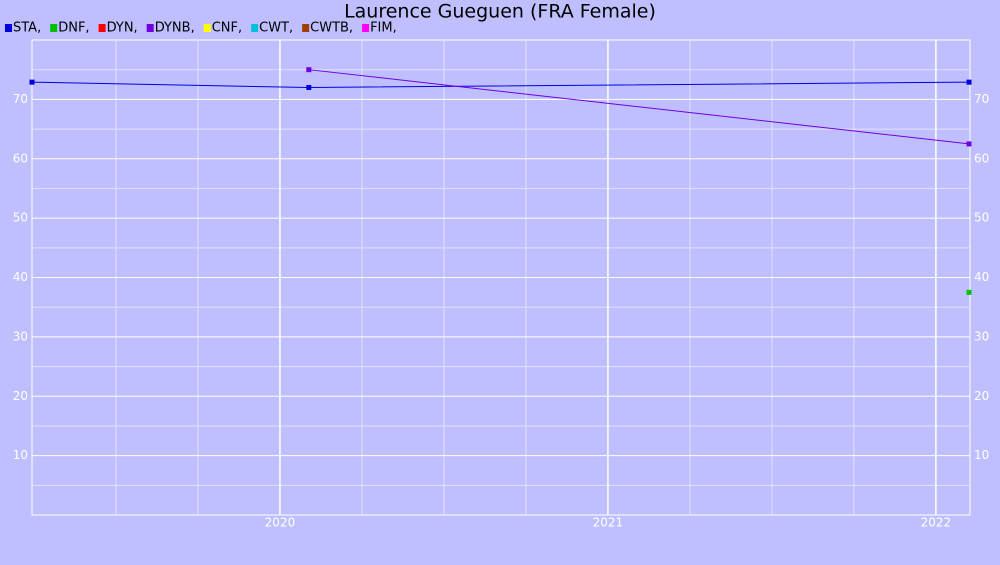 The image size is (1000, 565). I want to click on y2-tick-label: 70, so click(981, 99).